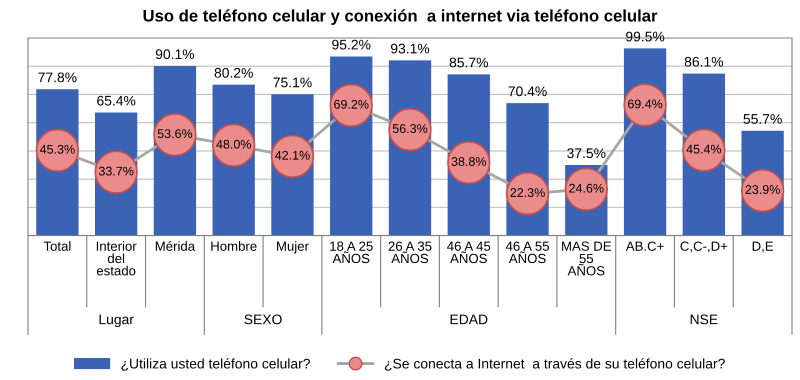  What do you see at coordinates (645, 246) in the screenshot?
I see `x-tick-label: AB.C+` at bounding box center [645, 246].